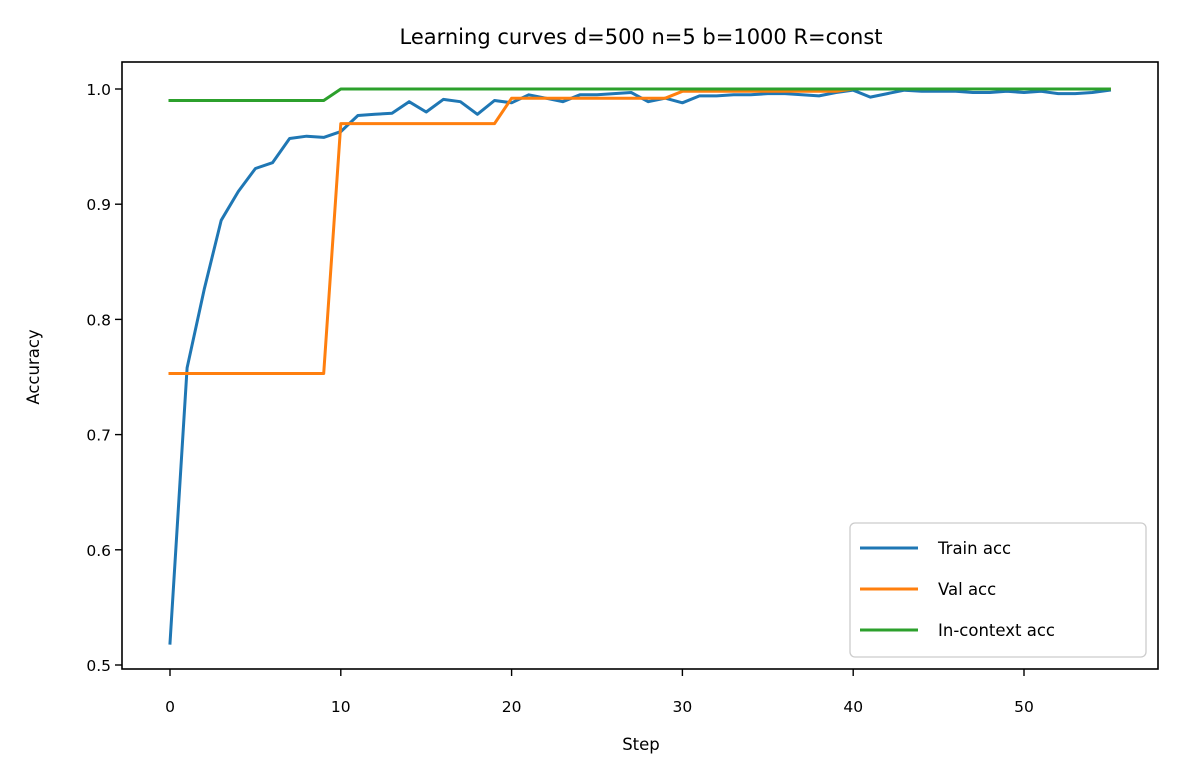  I want to click on x-axis-label: Step, so click(641, 744).